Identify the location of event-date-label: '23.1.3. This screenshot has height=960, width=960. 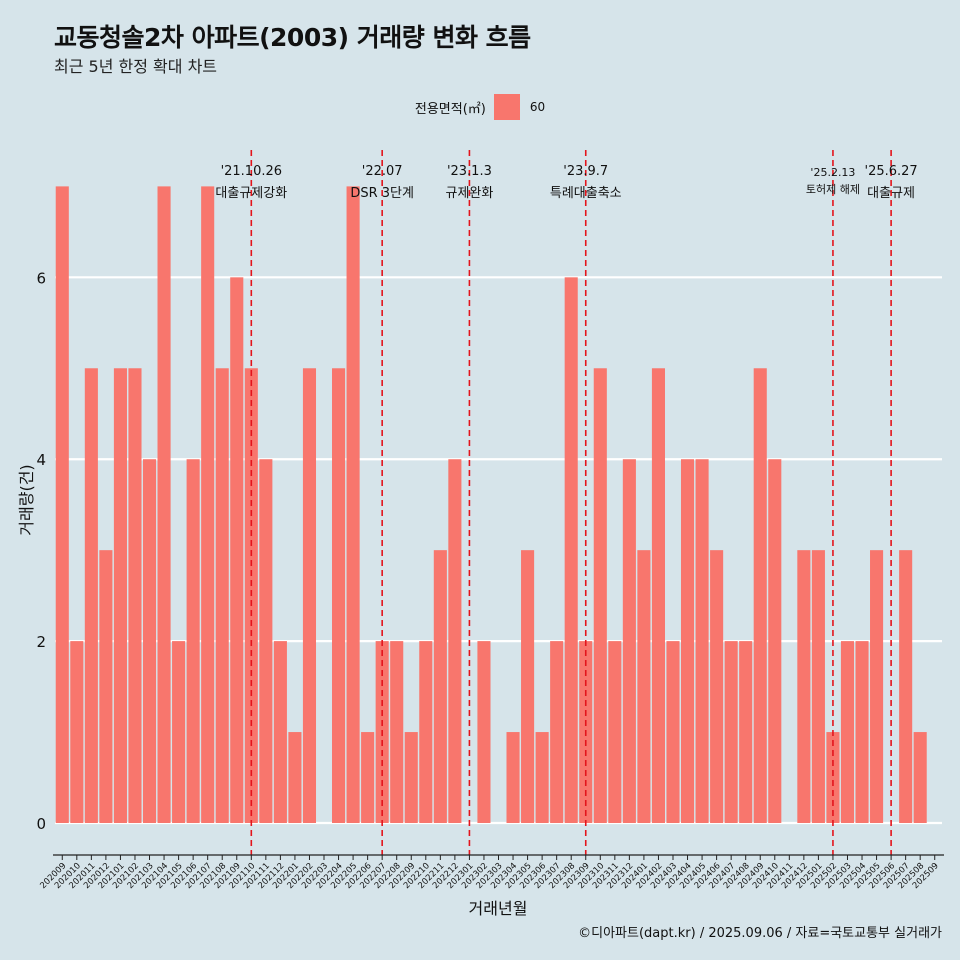
(469, 171).